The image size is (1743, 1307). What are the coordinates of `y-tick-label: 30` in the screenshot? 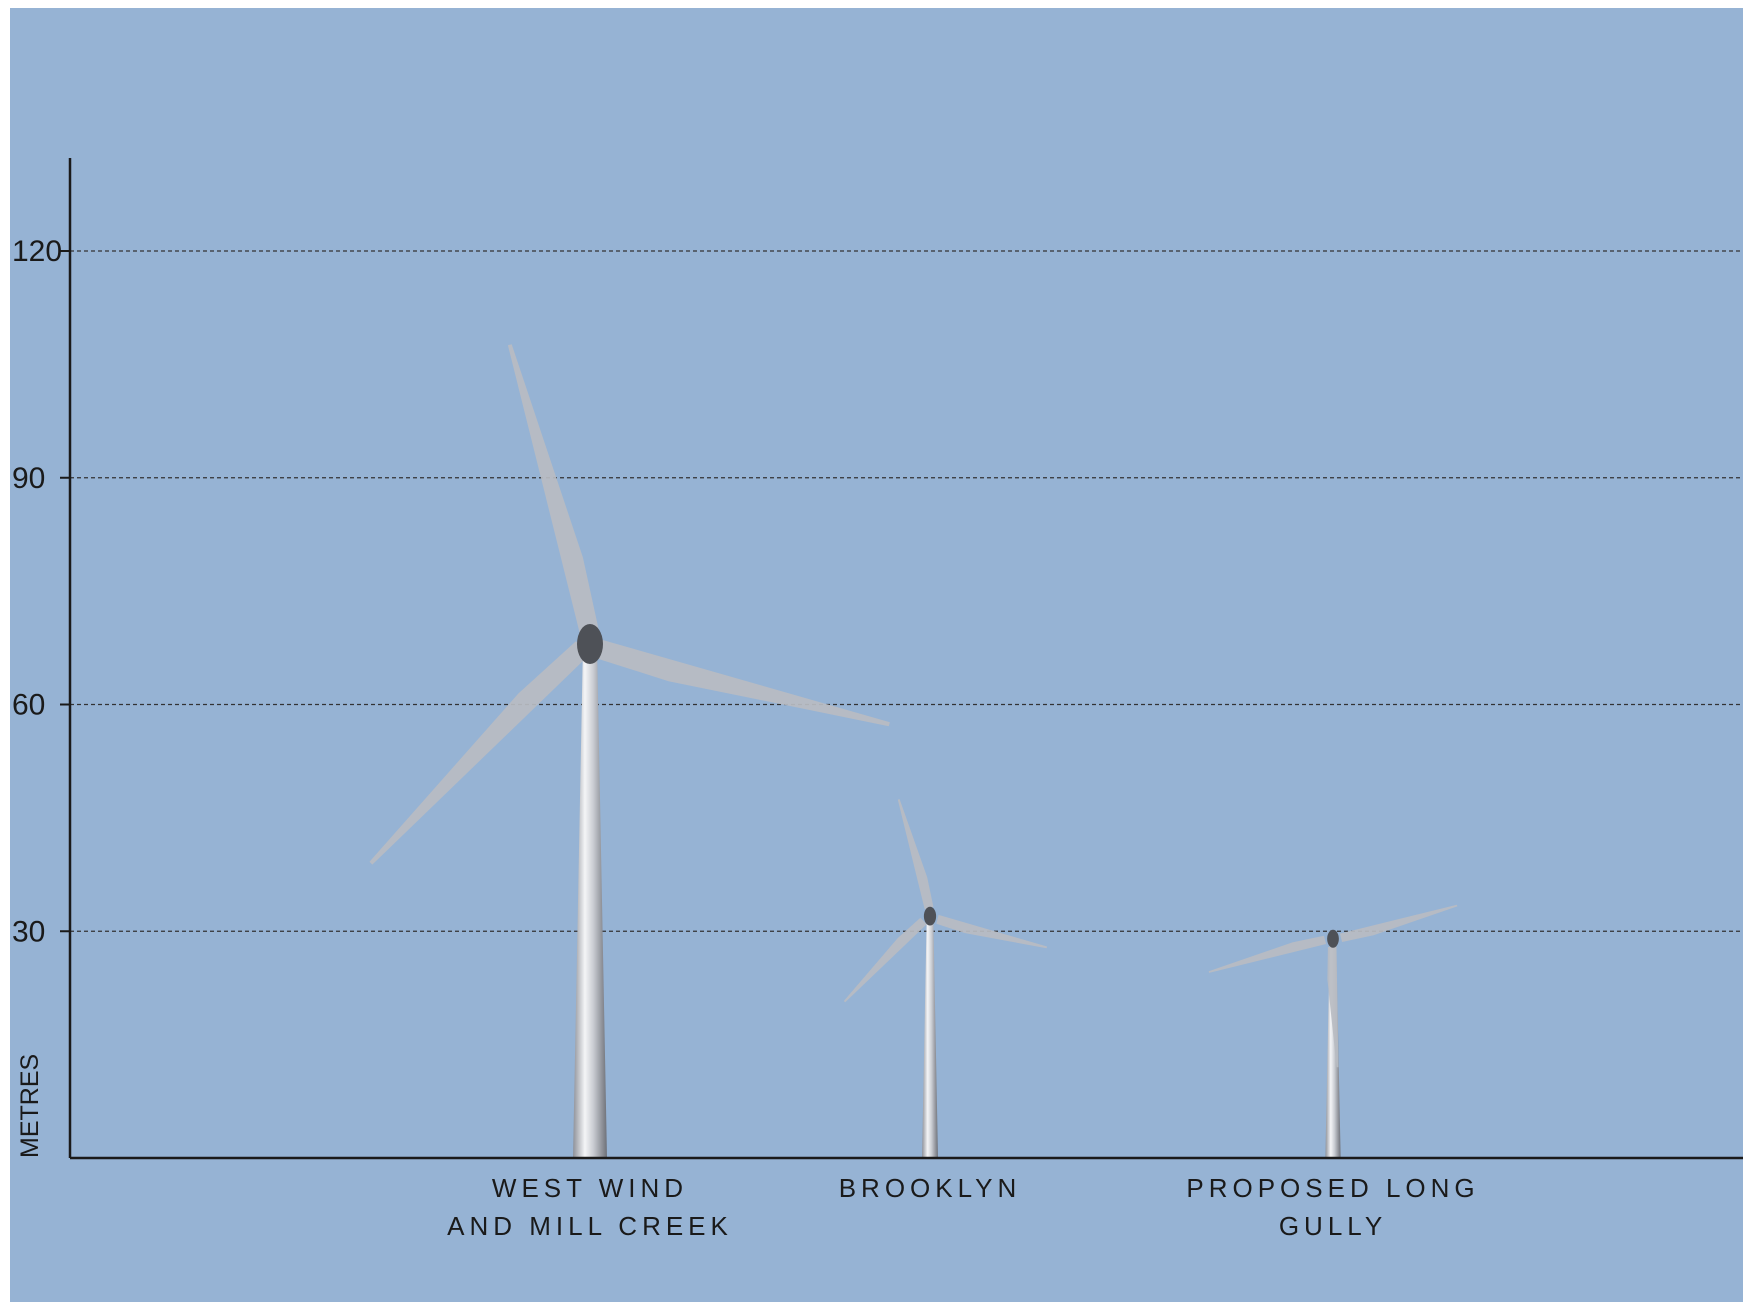 It's located at (28, 931).